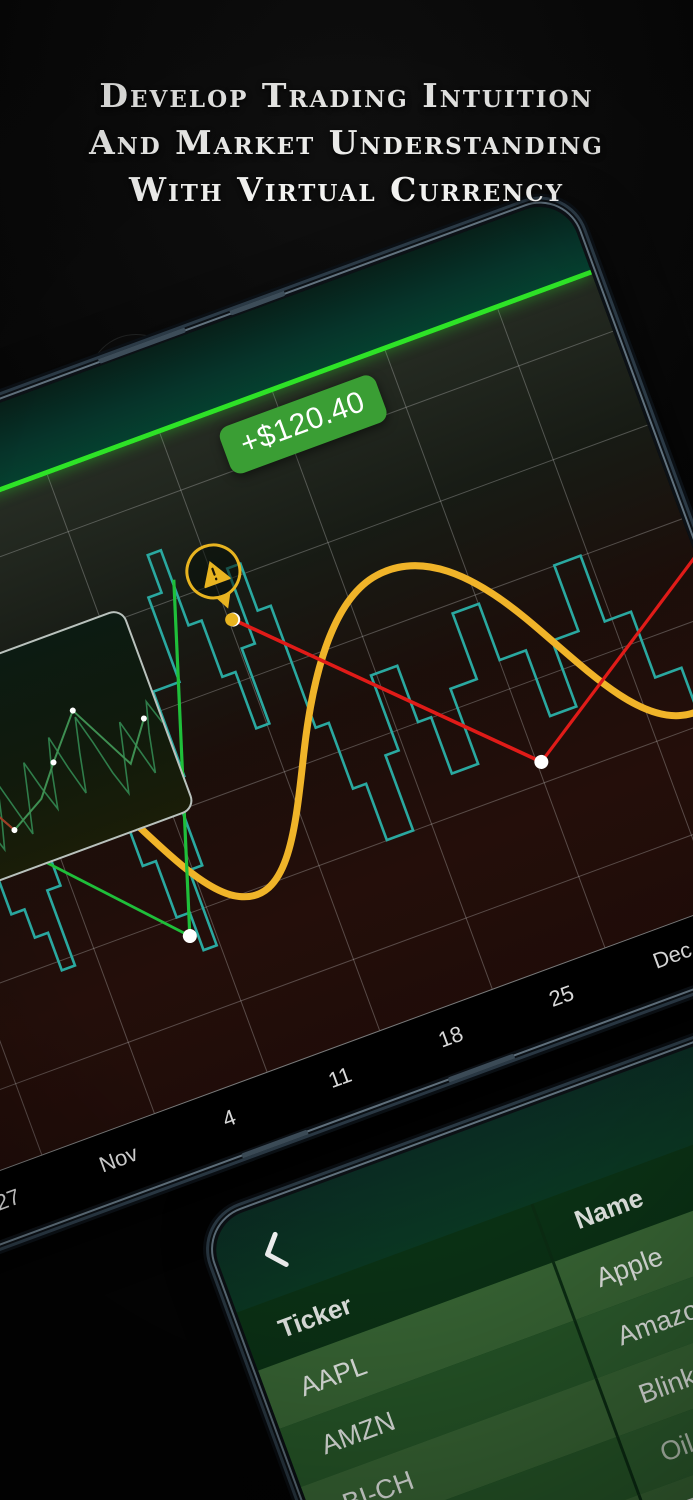 This screenshot has width=693, height=1500. I want to click on headline-line-2: And Market Understanding, so click(346, 142).